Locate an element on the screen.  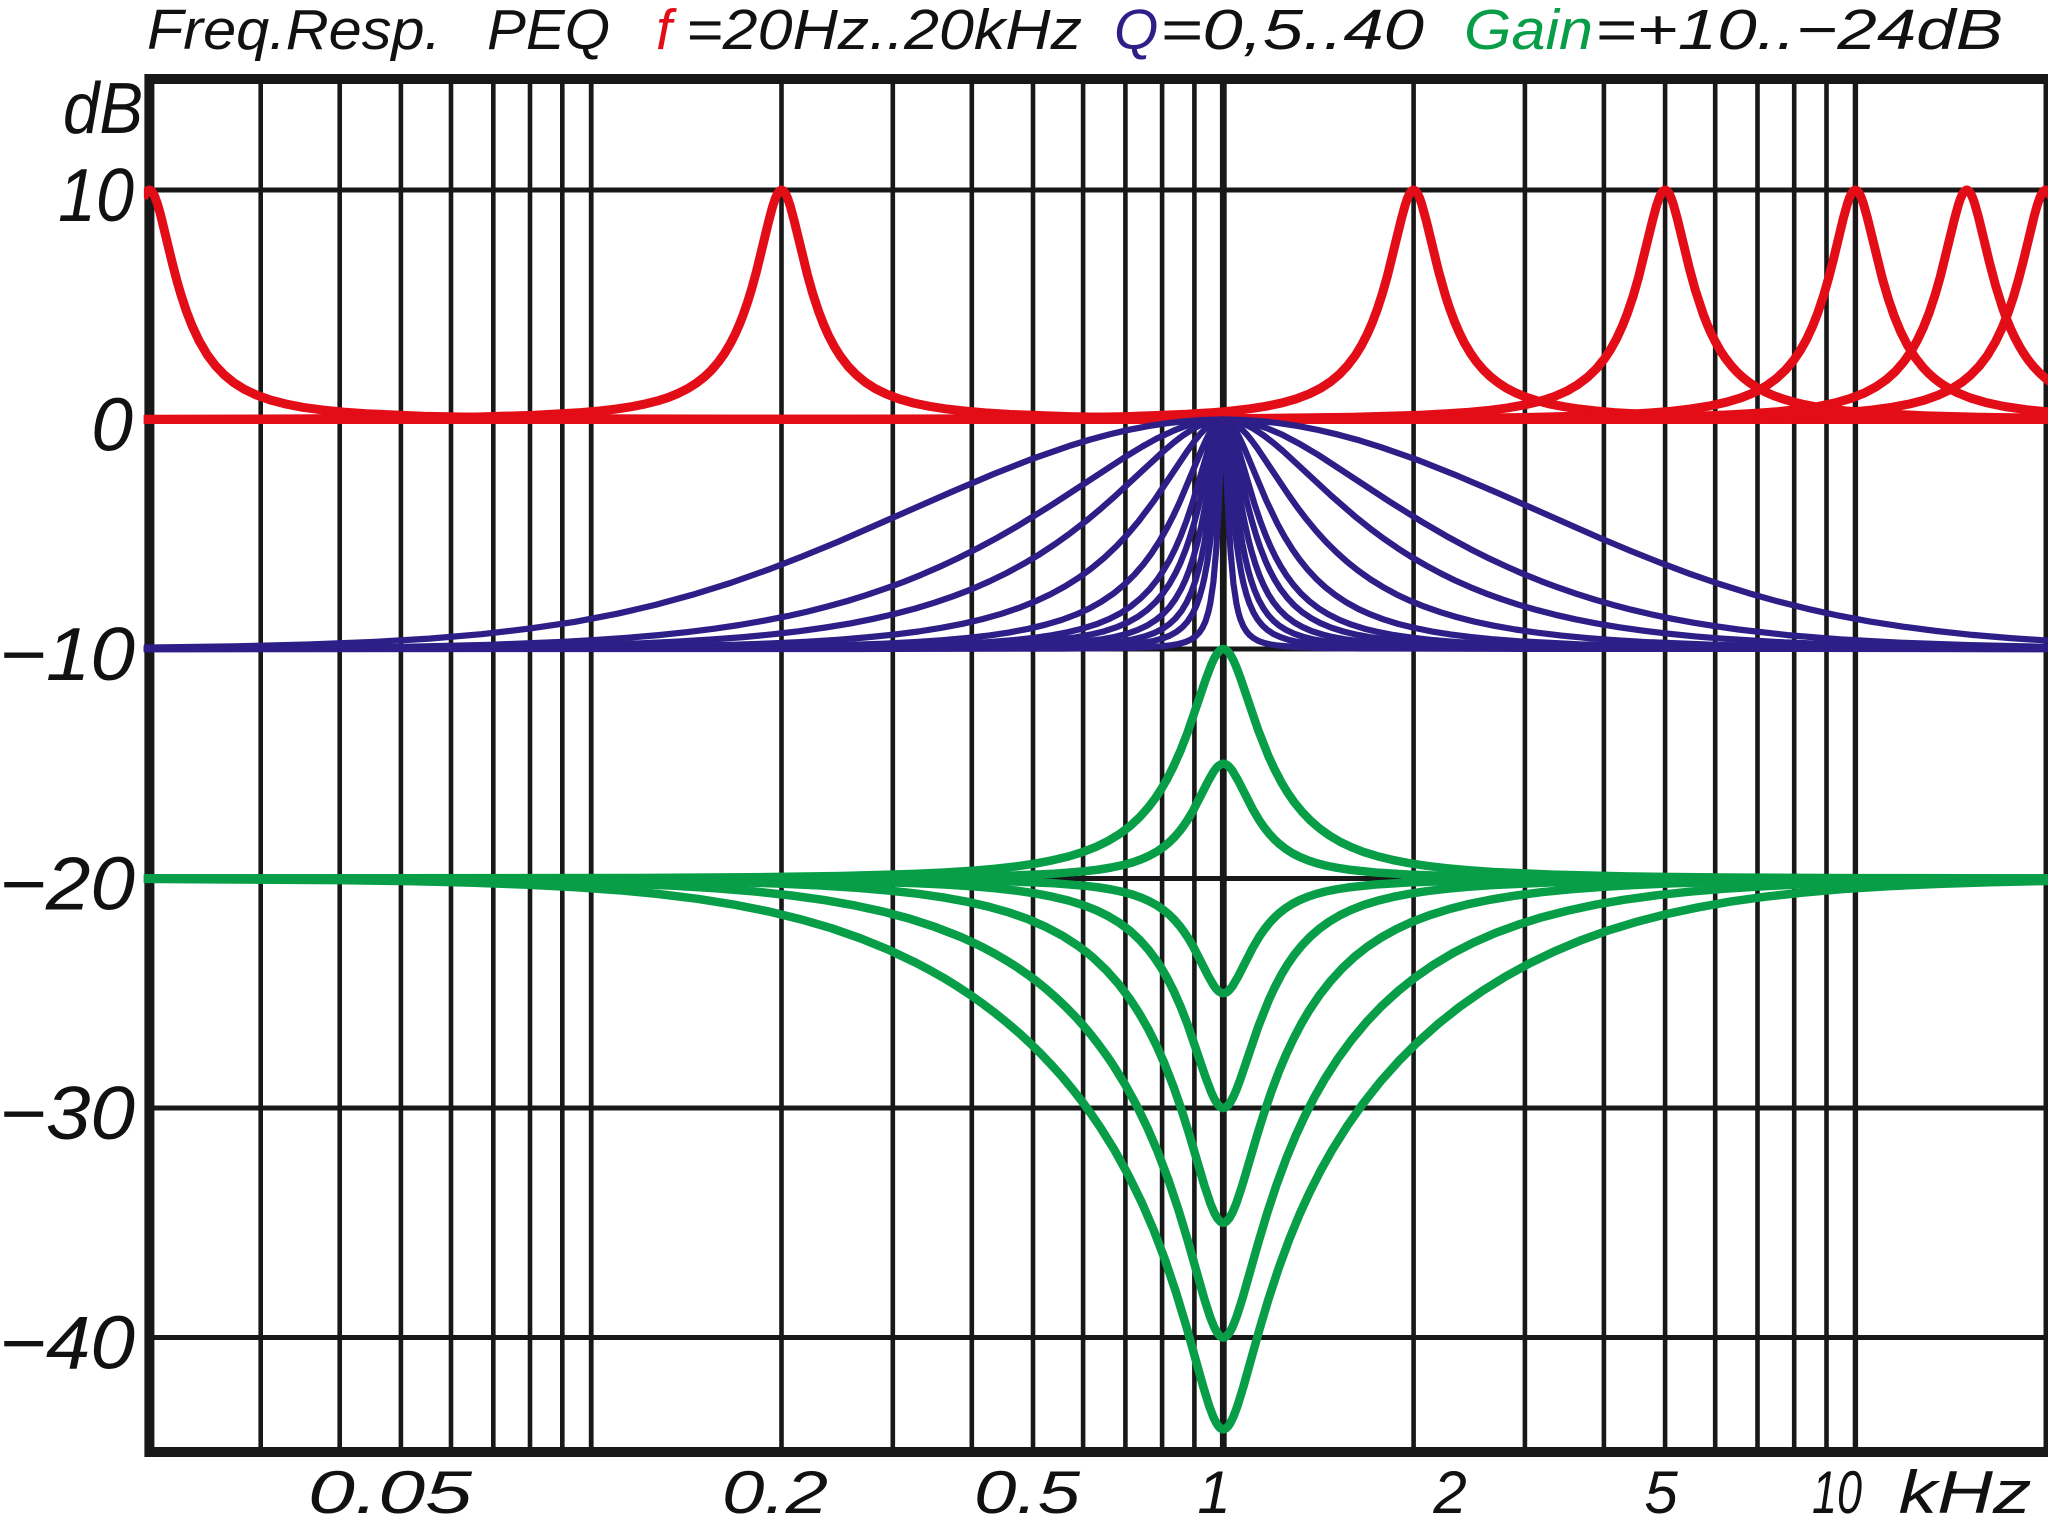
svg-text: −40 is located at coordinates (67, 1343).